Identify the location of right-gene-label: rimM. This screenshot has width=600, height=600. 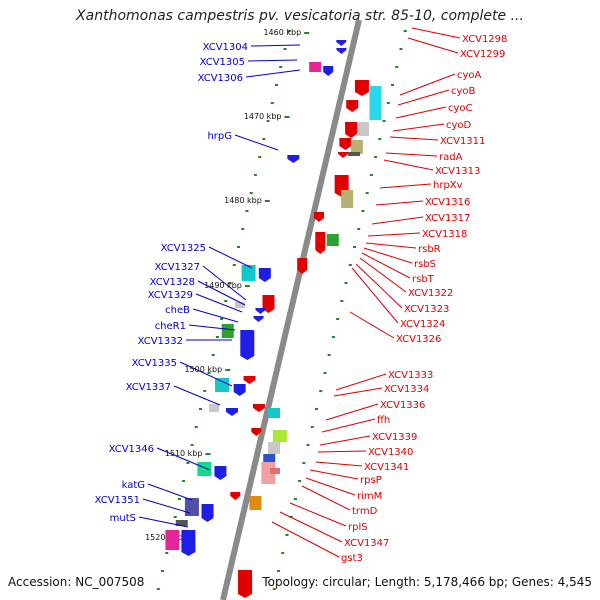
(369, 496).